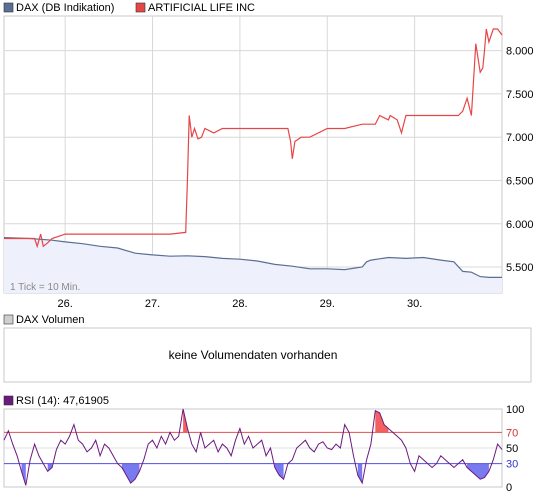 The width and height of the screenshot is (545, 501). I want to click on price-x-tick-label: 26., so click(65, 304).